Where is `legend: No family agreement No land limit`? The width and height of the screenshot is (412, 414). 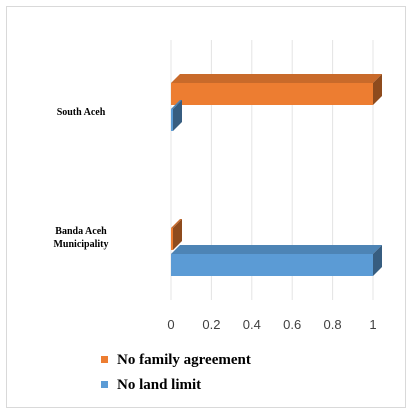
legend: No family agreement No land limit is located at coordinates (176, 372).